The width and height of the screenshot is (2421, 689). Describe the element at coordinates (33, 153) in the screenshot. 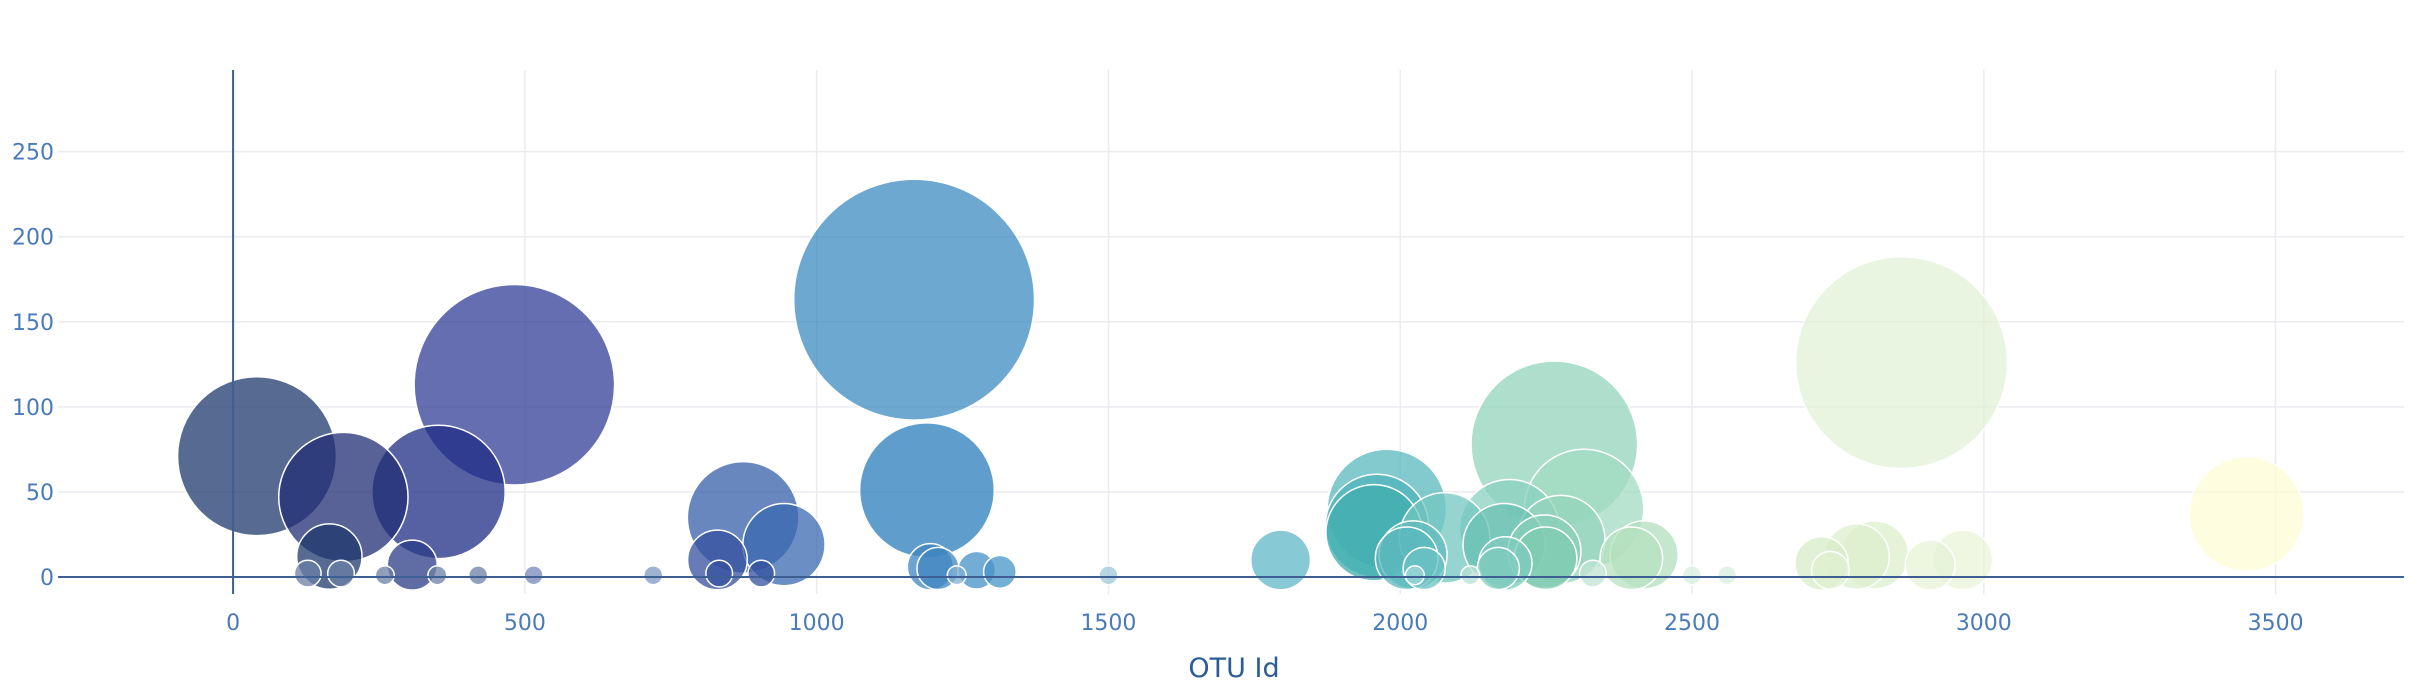

I see `y-tick-label: 250` at that location.